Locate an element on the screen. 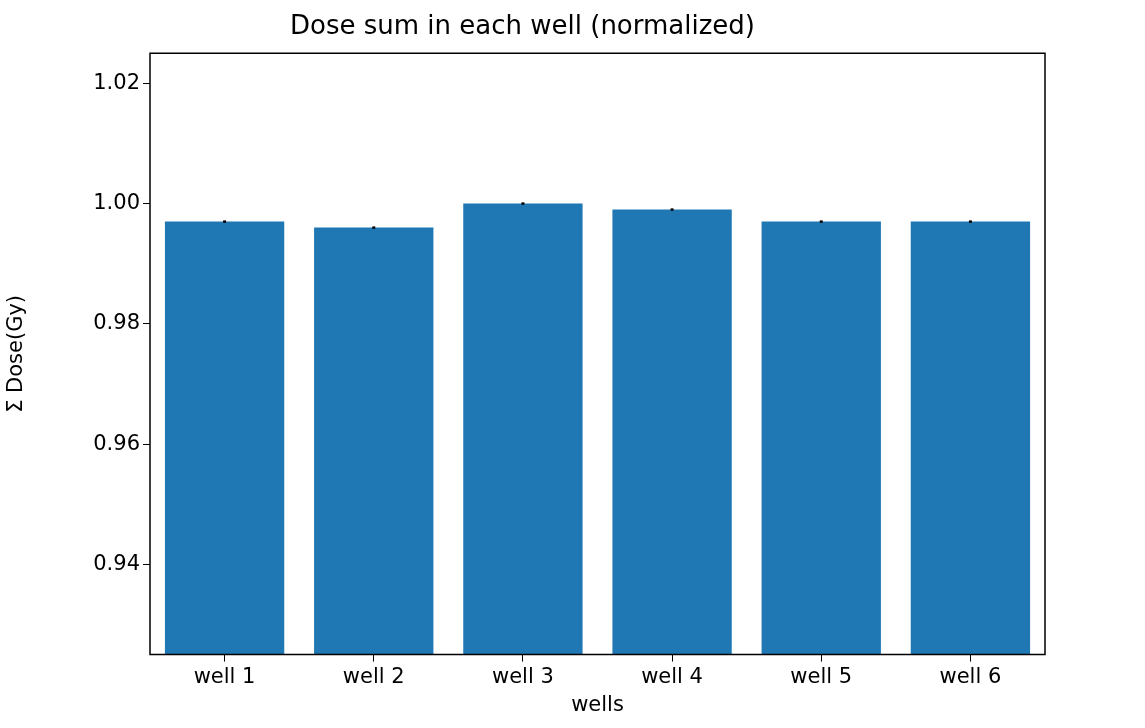 Image resolution: width=1145 pixels, height=728 pixels. y-axis-title: Σ Dose(Gy) is located at coordinates (15, 353).